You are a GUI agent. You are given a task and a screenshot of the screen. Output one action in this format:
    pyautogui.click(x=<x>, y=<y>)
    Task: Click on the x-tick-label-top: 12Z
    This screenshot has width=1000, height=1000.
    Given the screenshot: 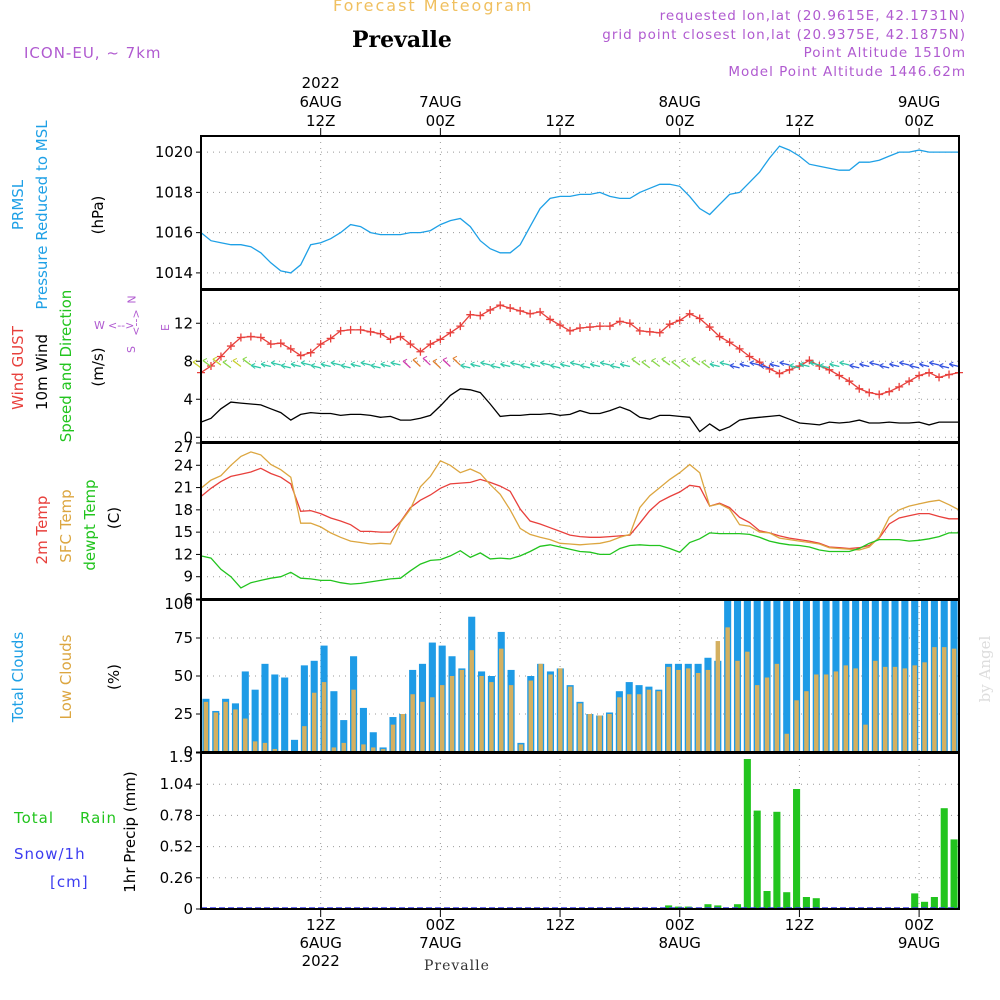 What is the action you would take?
    pyautogui.click(x=799, y=121)
    